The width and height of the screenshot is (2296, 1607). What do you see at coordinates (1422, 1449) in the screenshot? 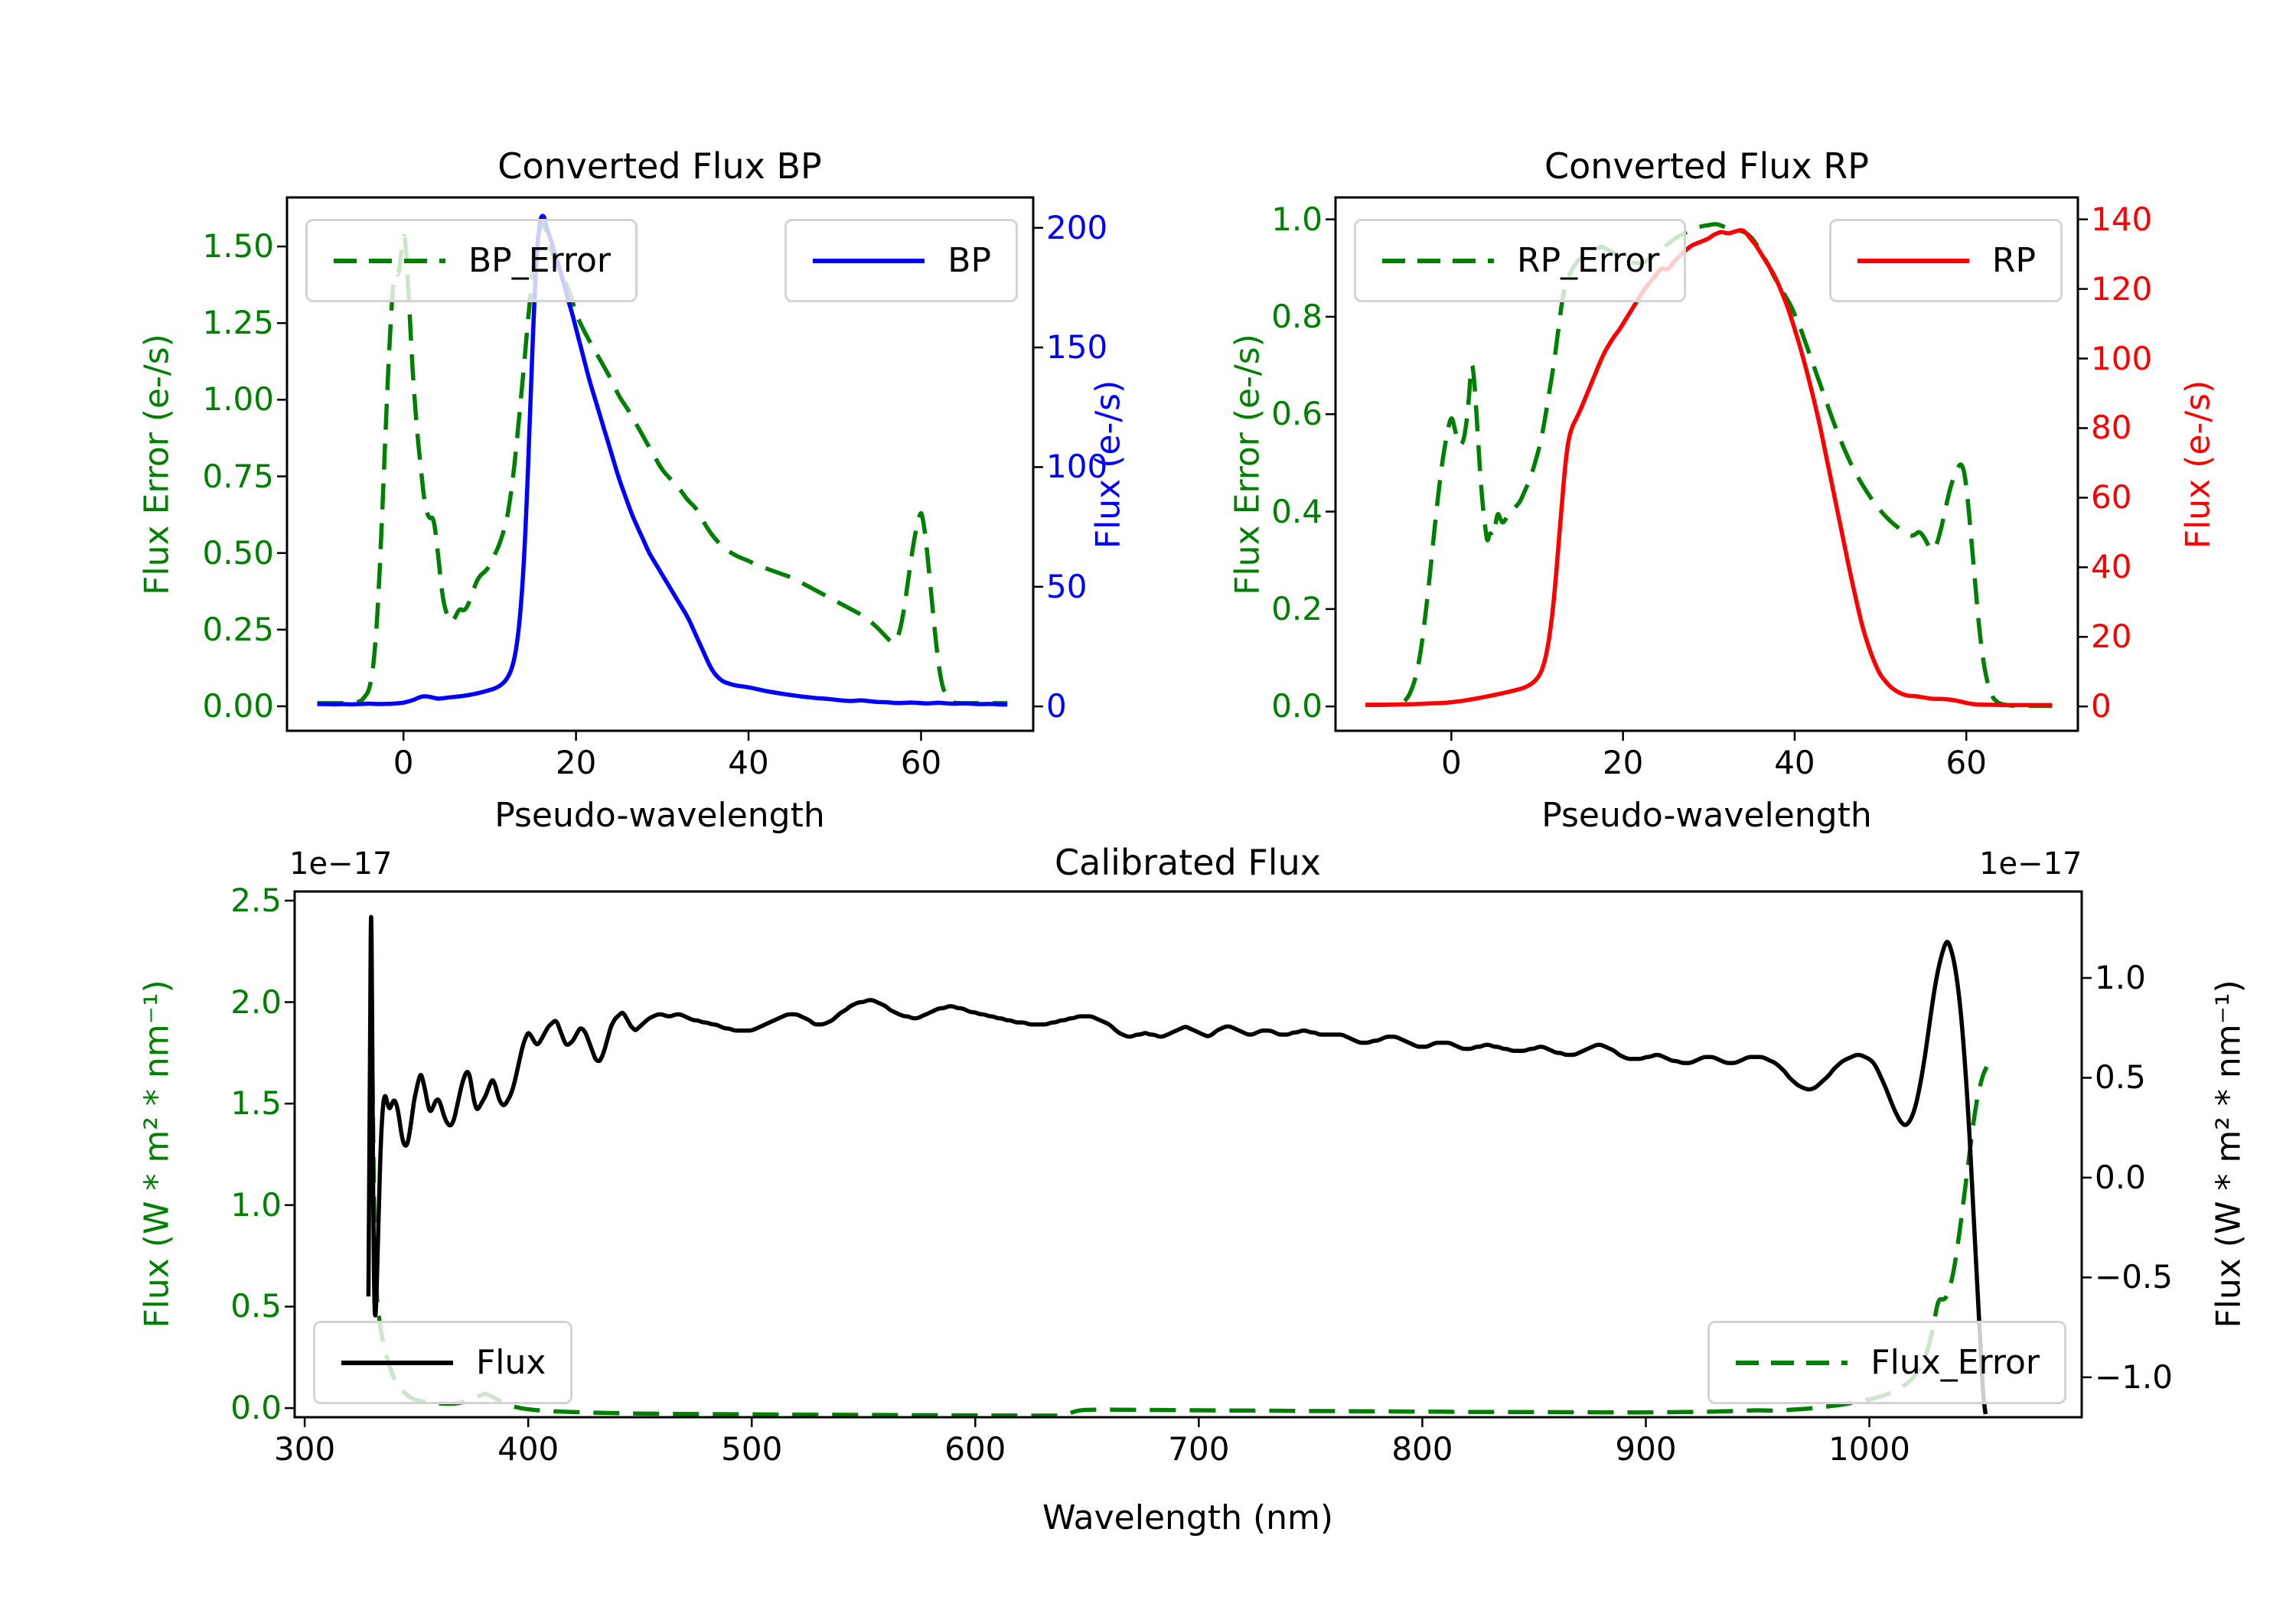
I see `tick-label: 800` at bounding box center [1422, 1449].